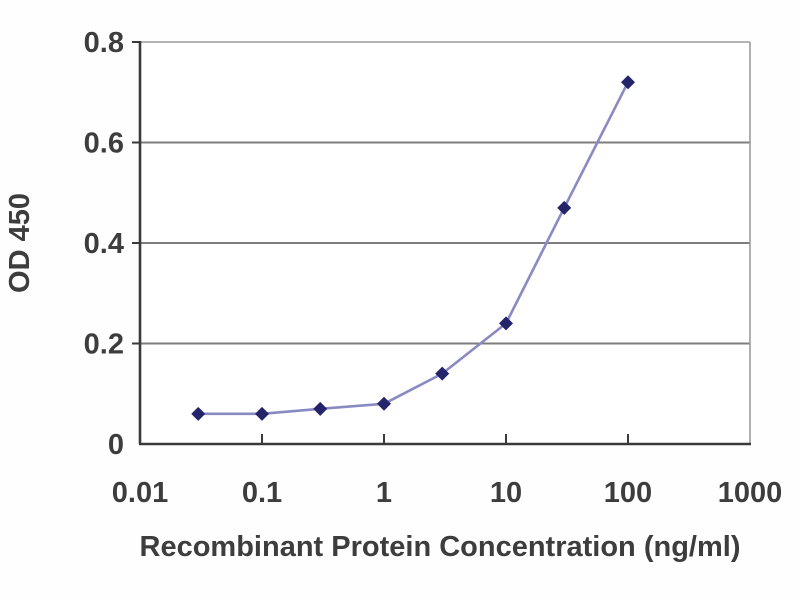  What do you see at coordinates (198, 413) in the screenshot?
I see `data-point-marker-0.03ngml` at bounding box center [198, 413].